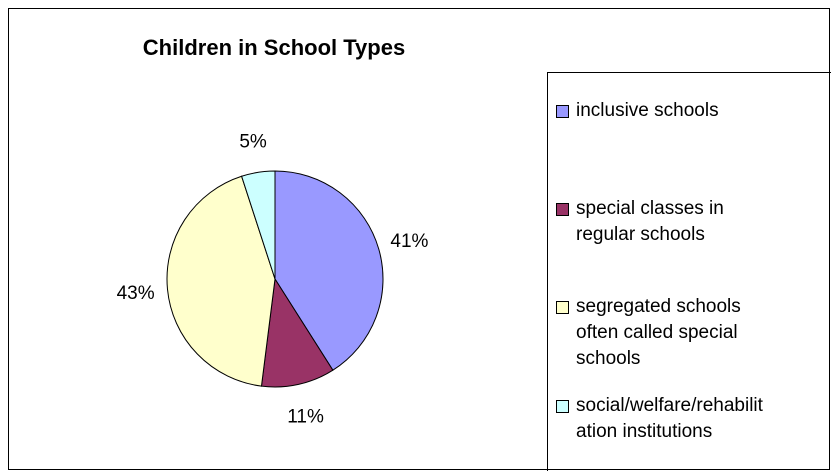 Image resolution: width=835 pixels, height=475 pixels. What do you see at coordinates (305, 417) in the screenshot?
I see `pie-data-label: 11%` at bounding box center [305, 417].